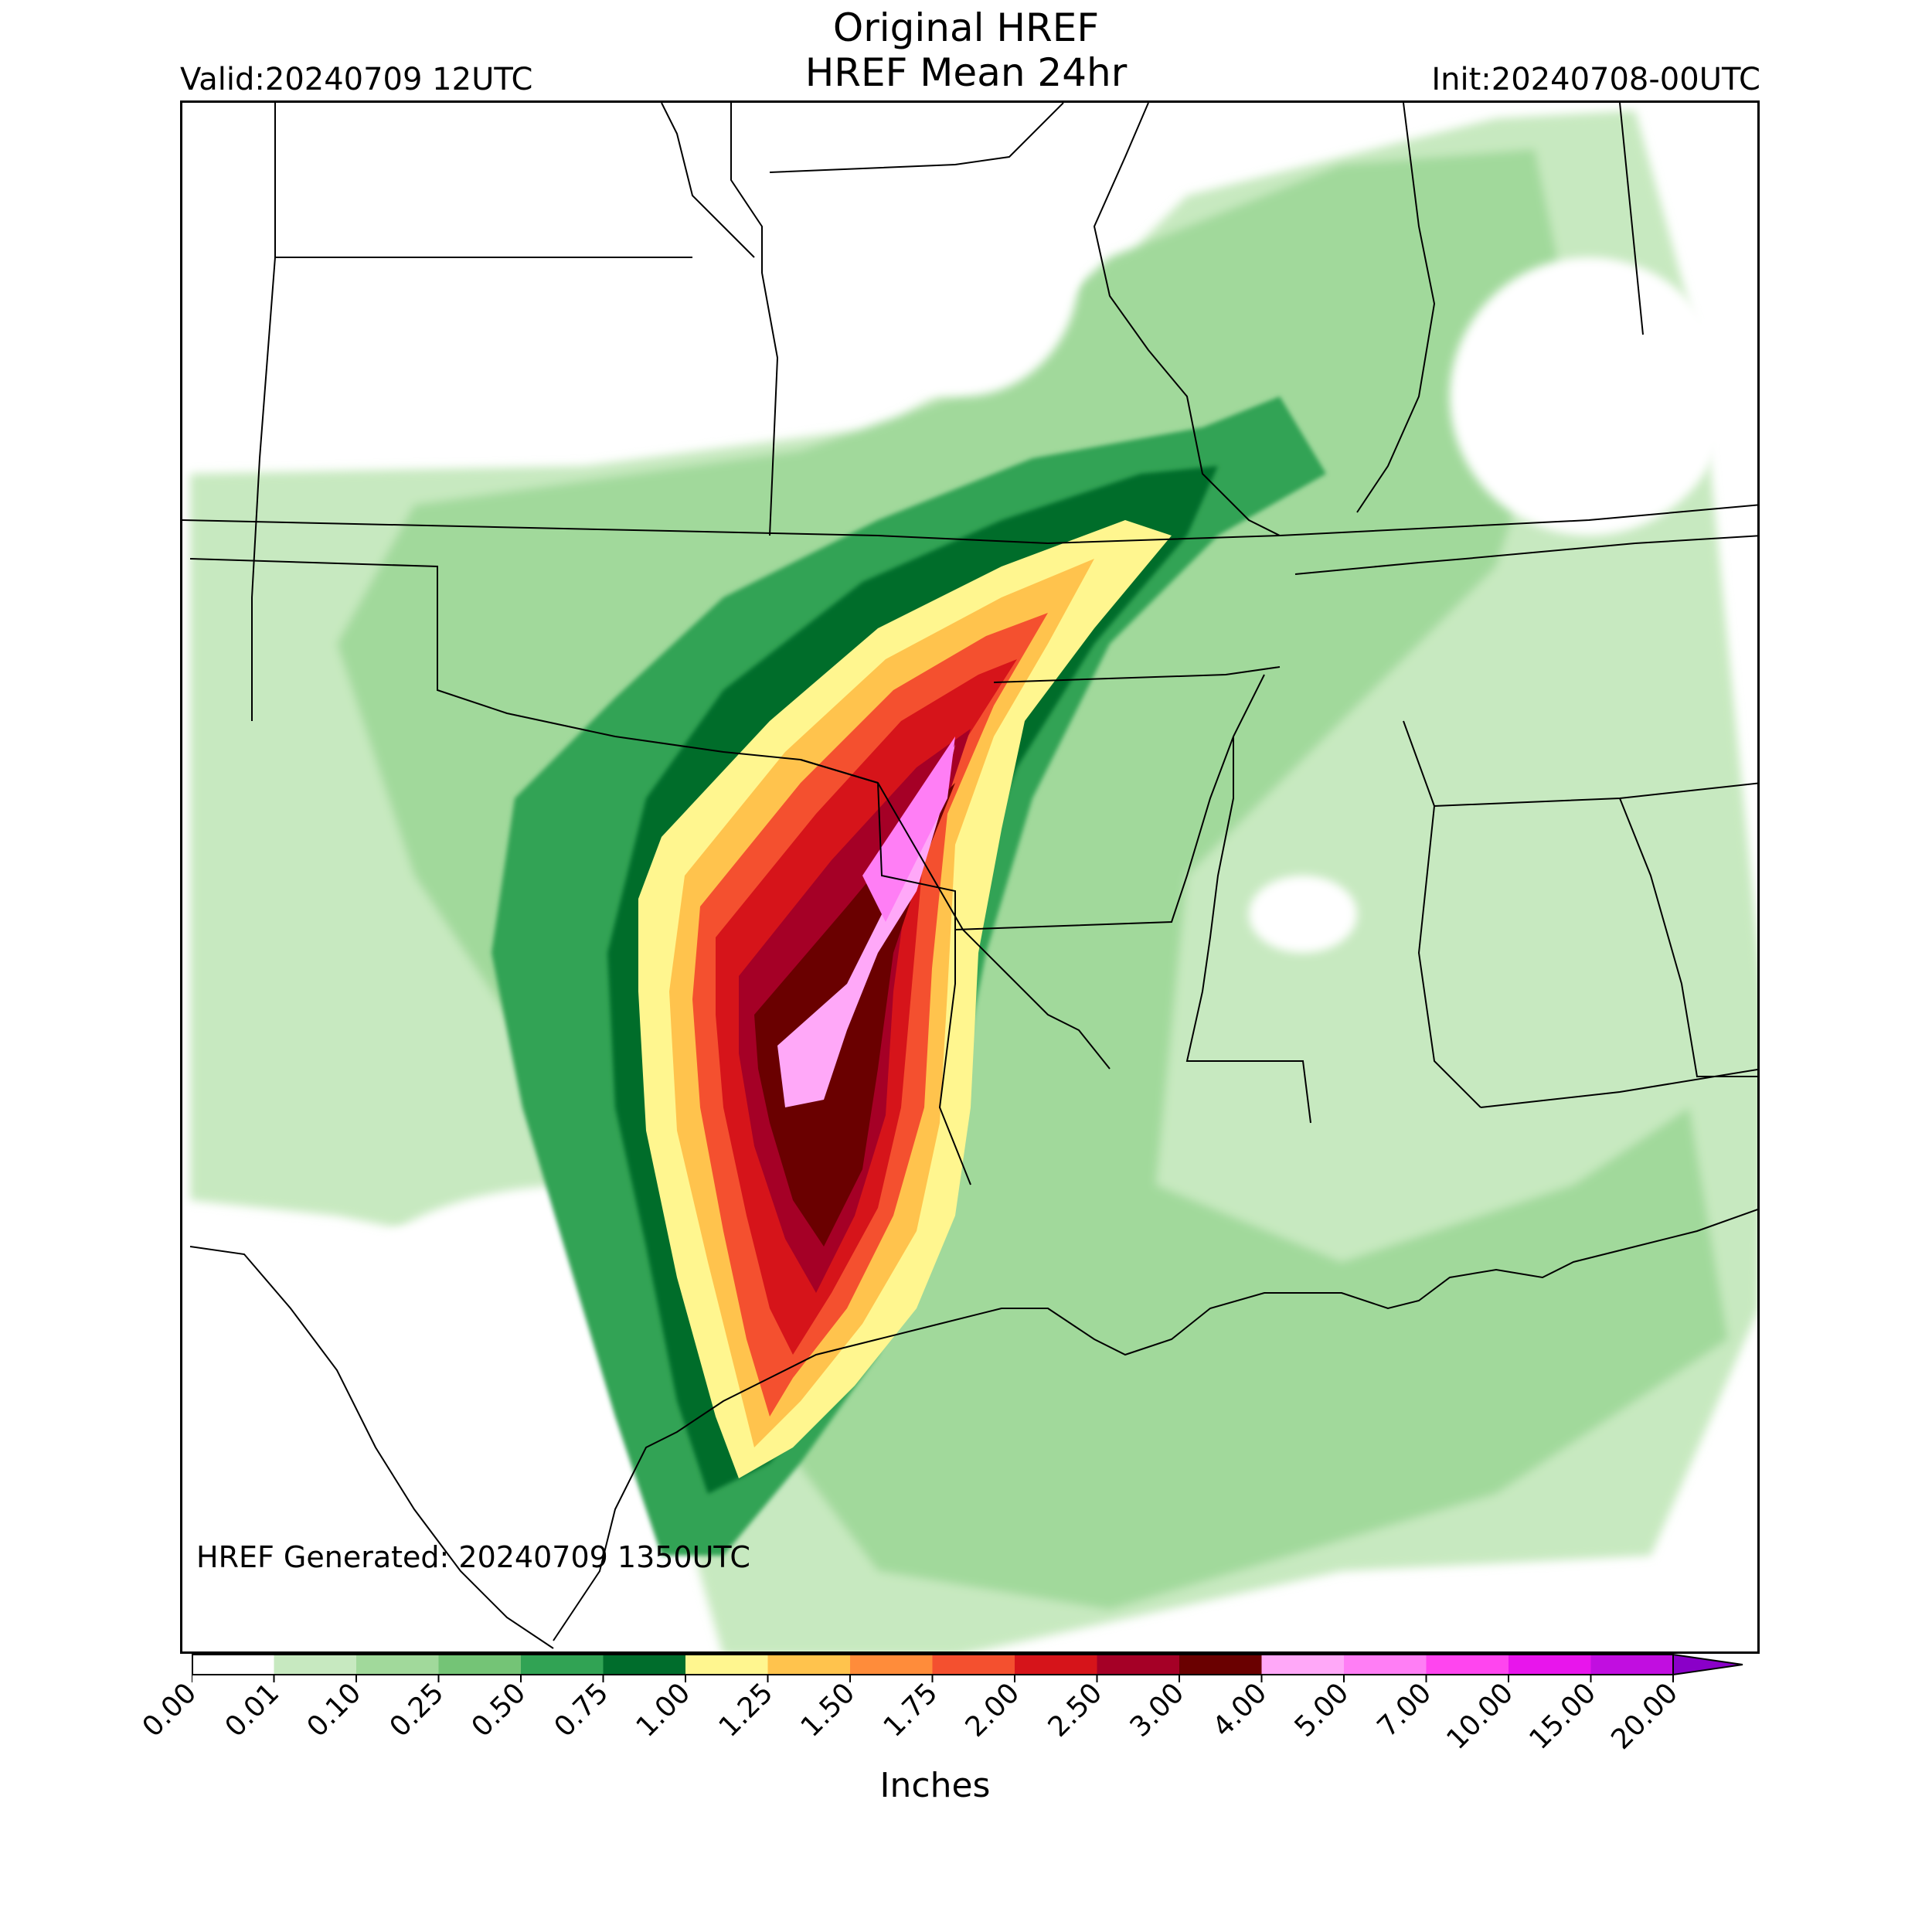 The height and width of the screenshot is (1932, 1932). I want to click on colorbar-extend-arrow, so click(1708, 1665).